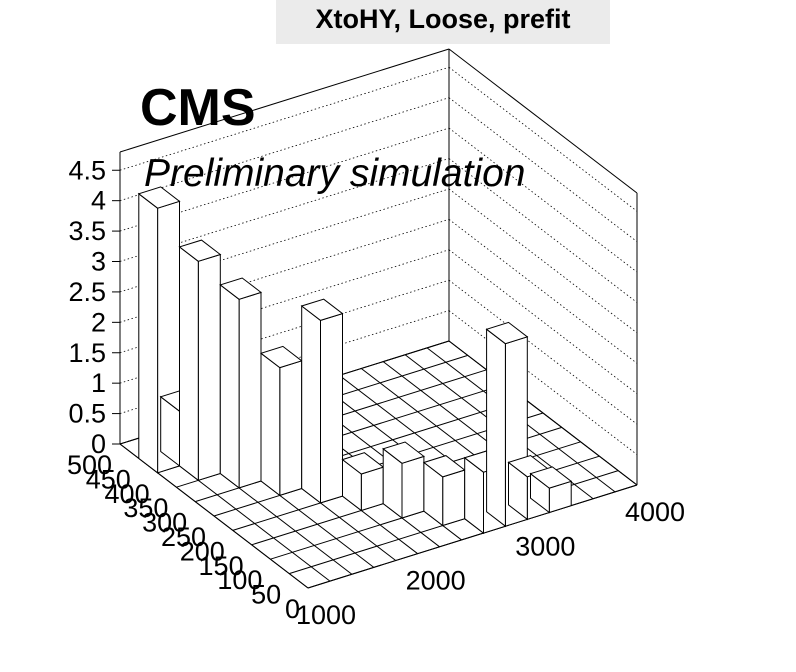  I want to click on y-tick-label: 450, so click(108, 479).